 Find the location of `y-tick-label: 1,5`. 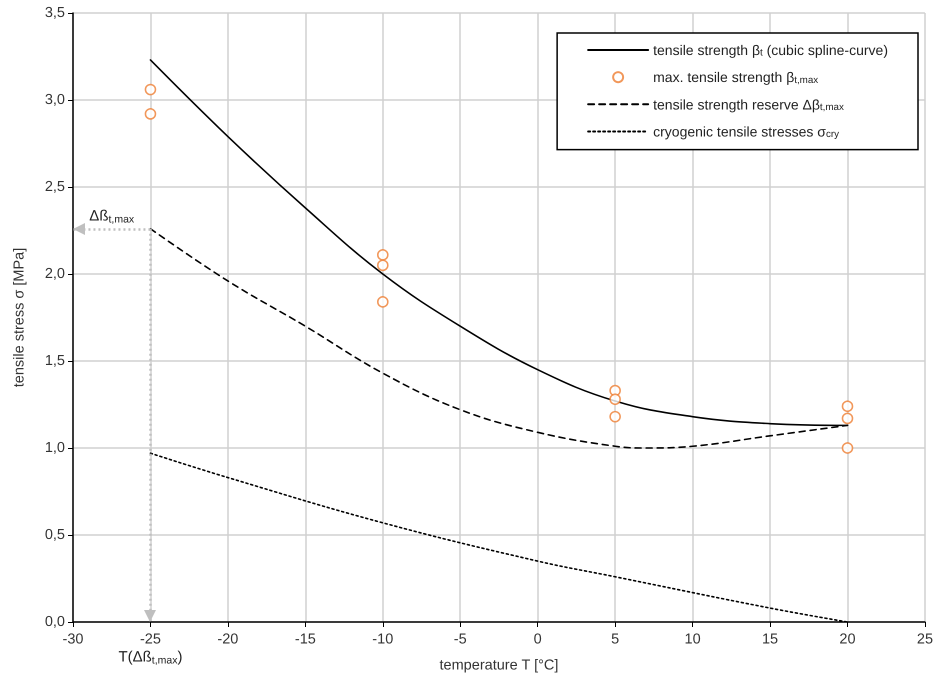

y-tick-label: 1,5 is located at coordinates (54, 361).